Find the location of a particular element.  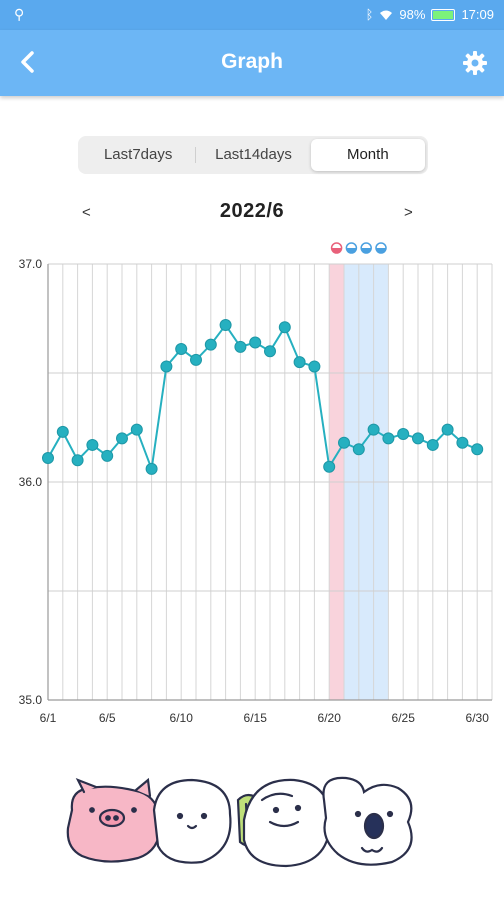

y-tick-label: 37.0 is located at coordinates (31, 264).